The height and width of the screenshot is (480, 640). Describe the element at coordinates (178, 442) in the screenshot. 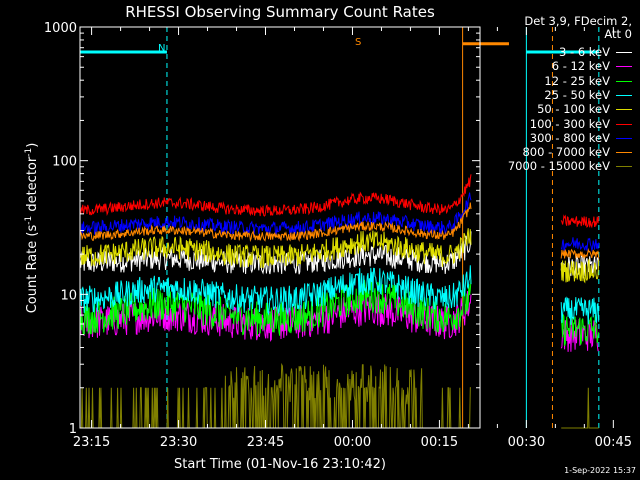

I see `x-tick-label: 23:30` at that location.